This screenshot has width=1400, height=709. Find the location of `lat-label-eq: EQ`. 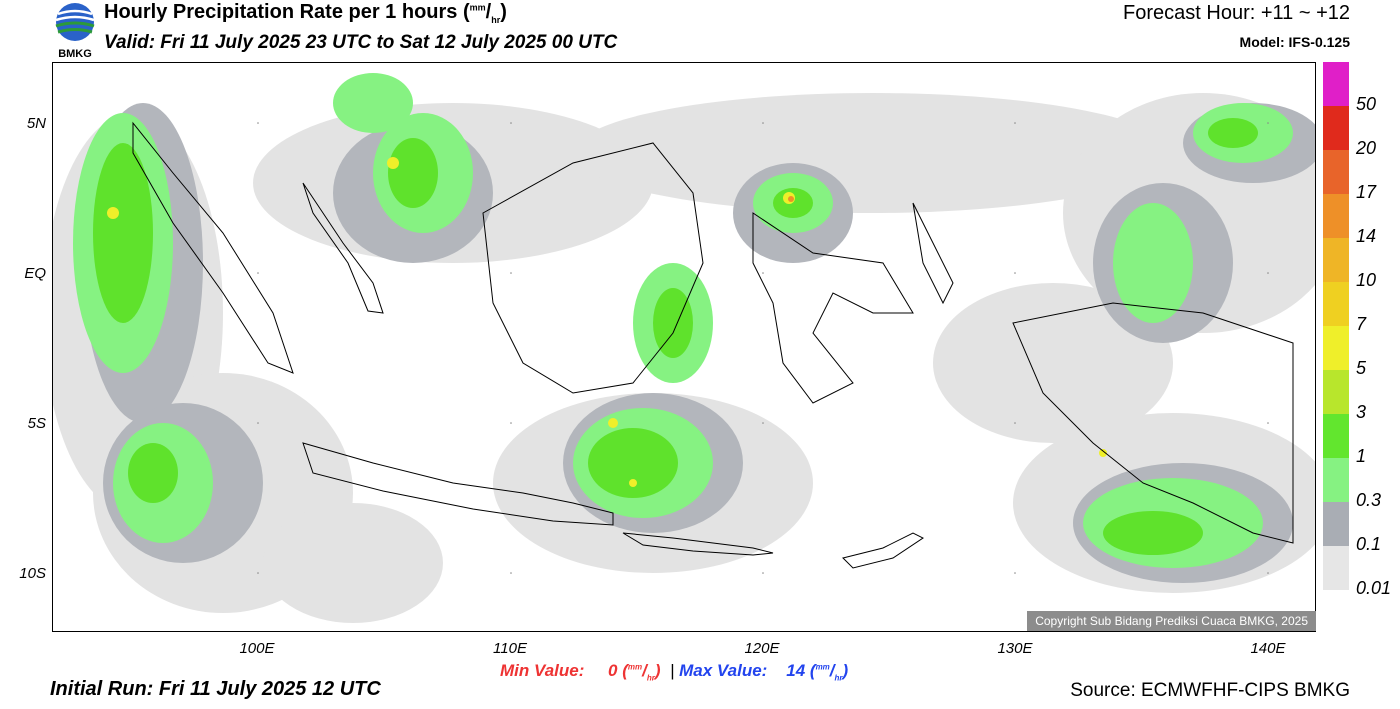

lat-label-eq: EQ is located at coordinates (35, 273).